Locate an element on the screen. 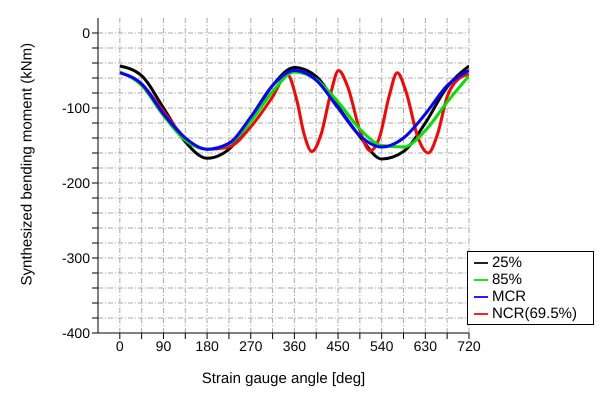 The width and height of the screenshot is (614, 396). x-tick-label: 630 is located at coordinates (426, 346).